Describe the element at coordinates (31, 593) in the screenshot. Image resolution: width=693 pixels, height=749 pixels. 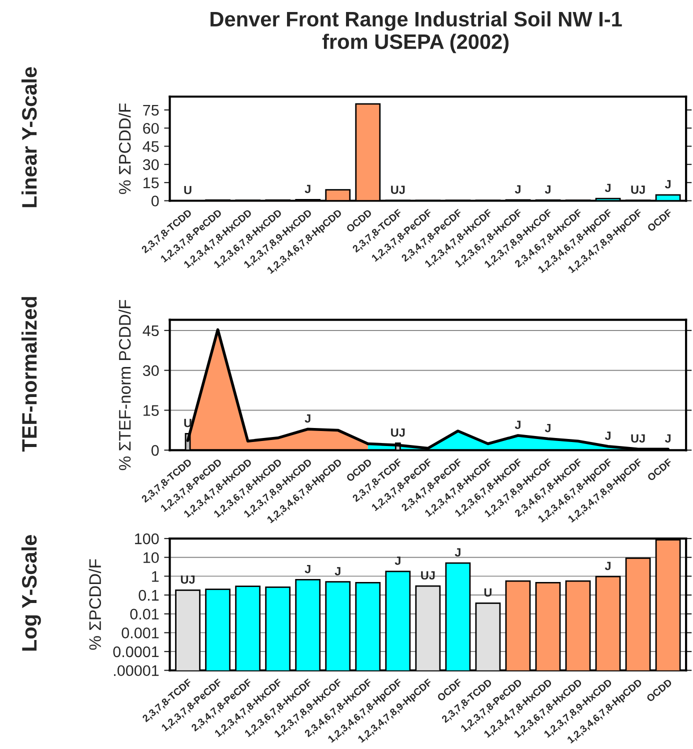
I see `text: Log Y-Scale` at that location.